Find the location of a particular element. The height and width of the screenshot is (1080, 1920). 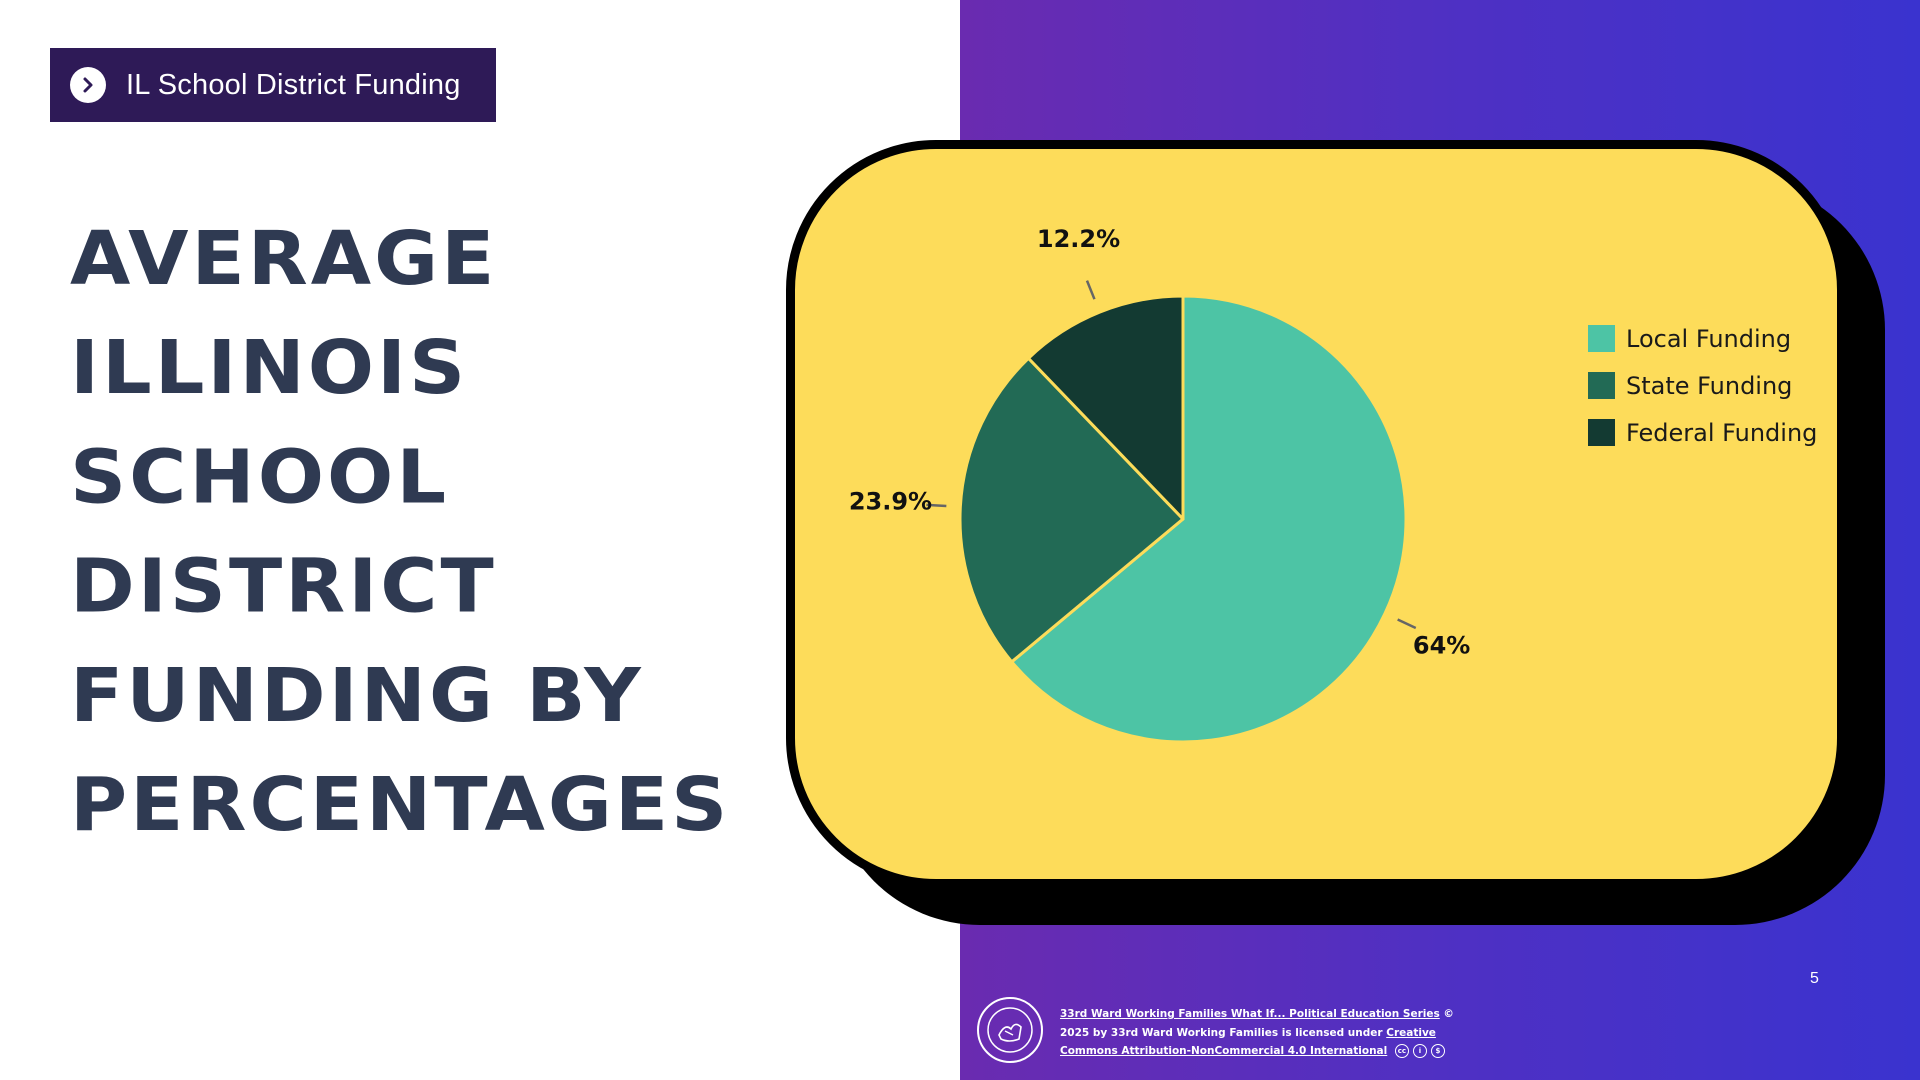

by-icon: i is located at coordinates (1419, 1051).